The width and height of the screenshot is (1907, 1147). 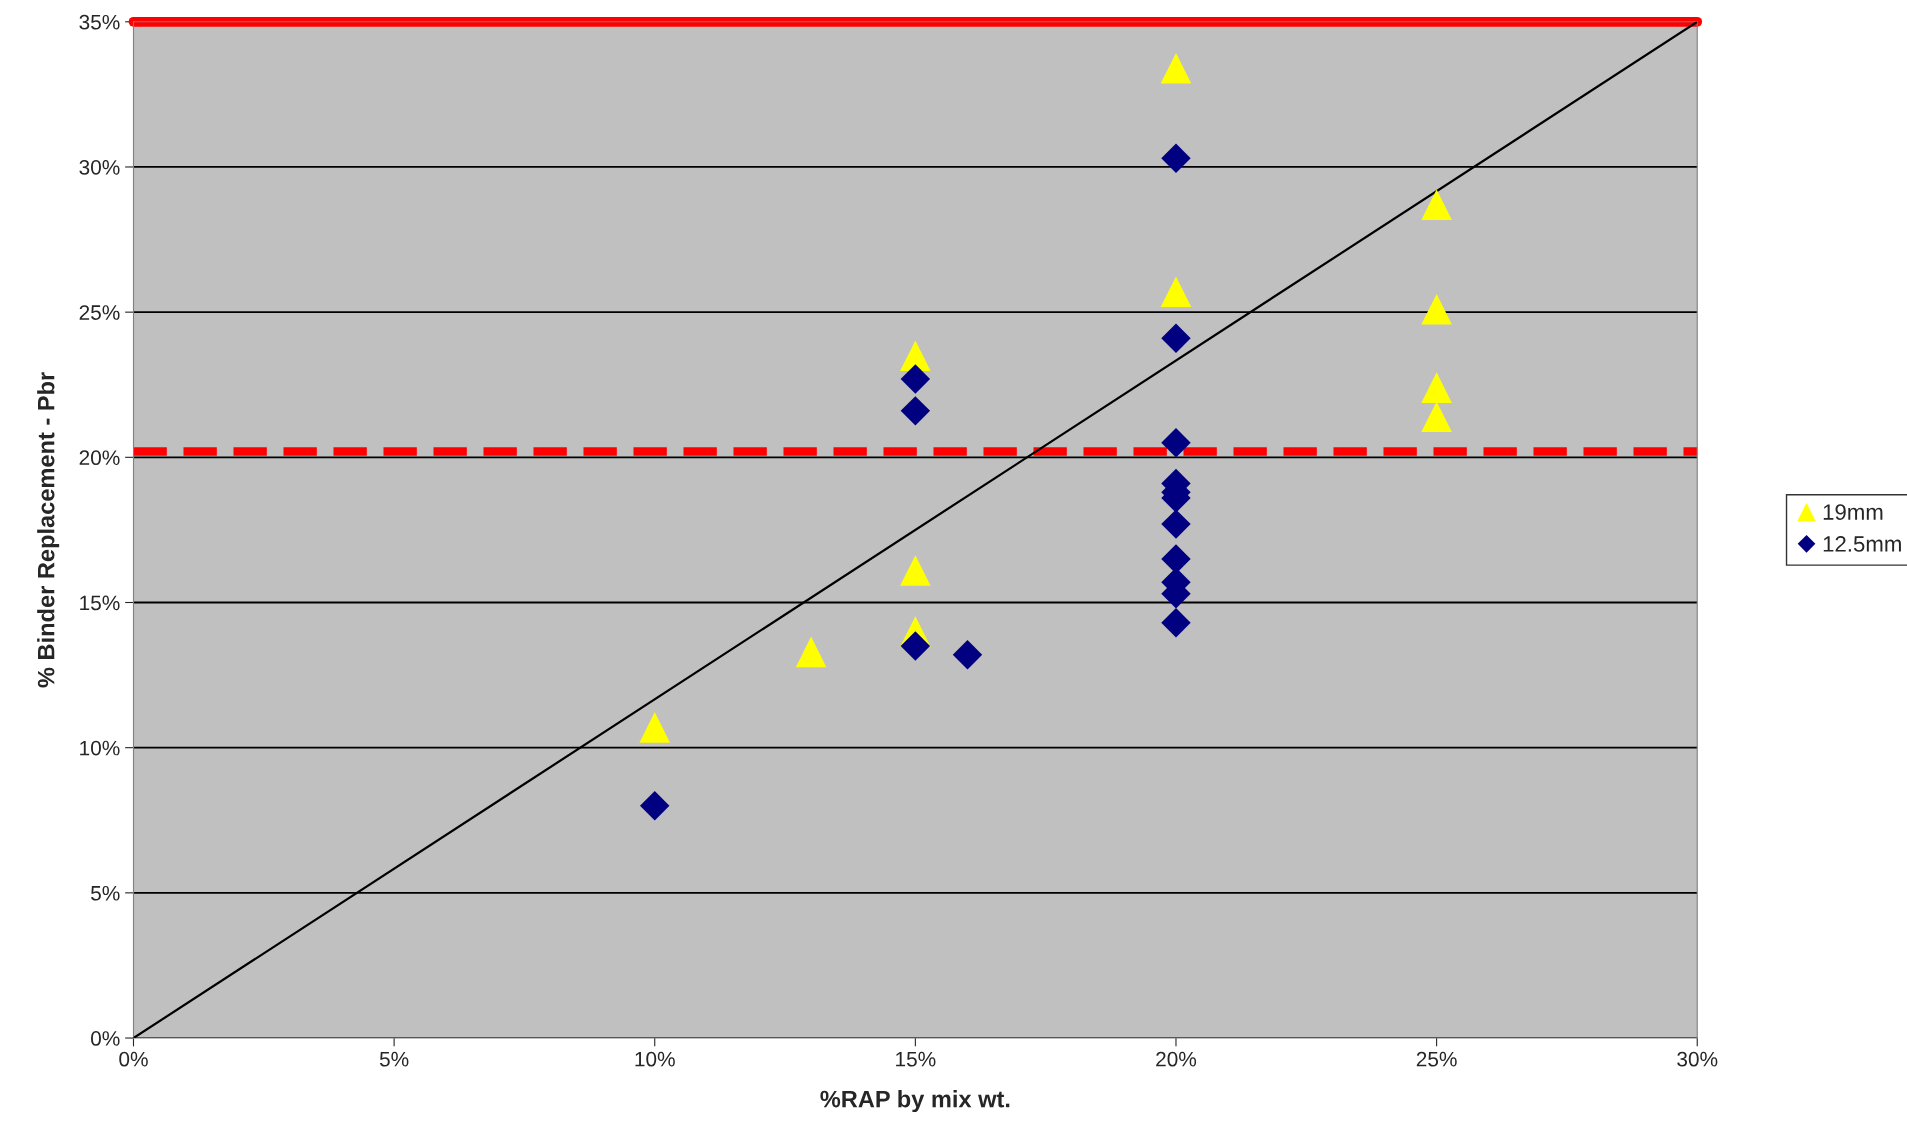 I want to click on y-tick-label: 25%, so click(x=99, y=312).